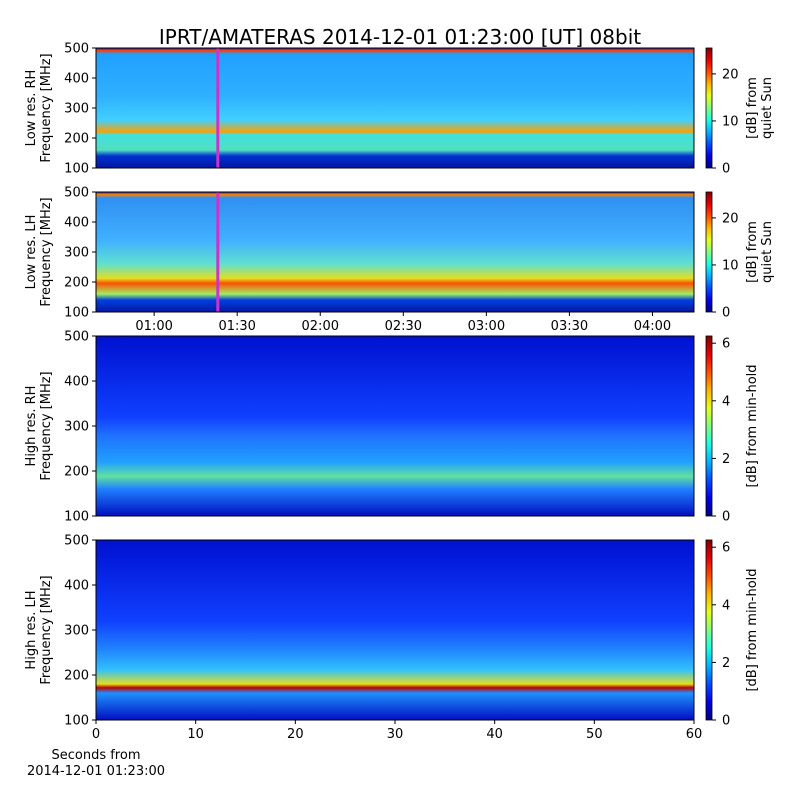 This screenshot has width=800, height=804. Describe the element at coordinates (403, 326) in the screenshot. I see `x-tick-label: 02:30` at that location.